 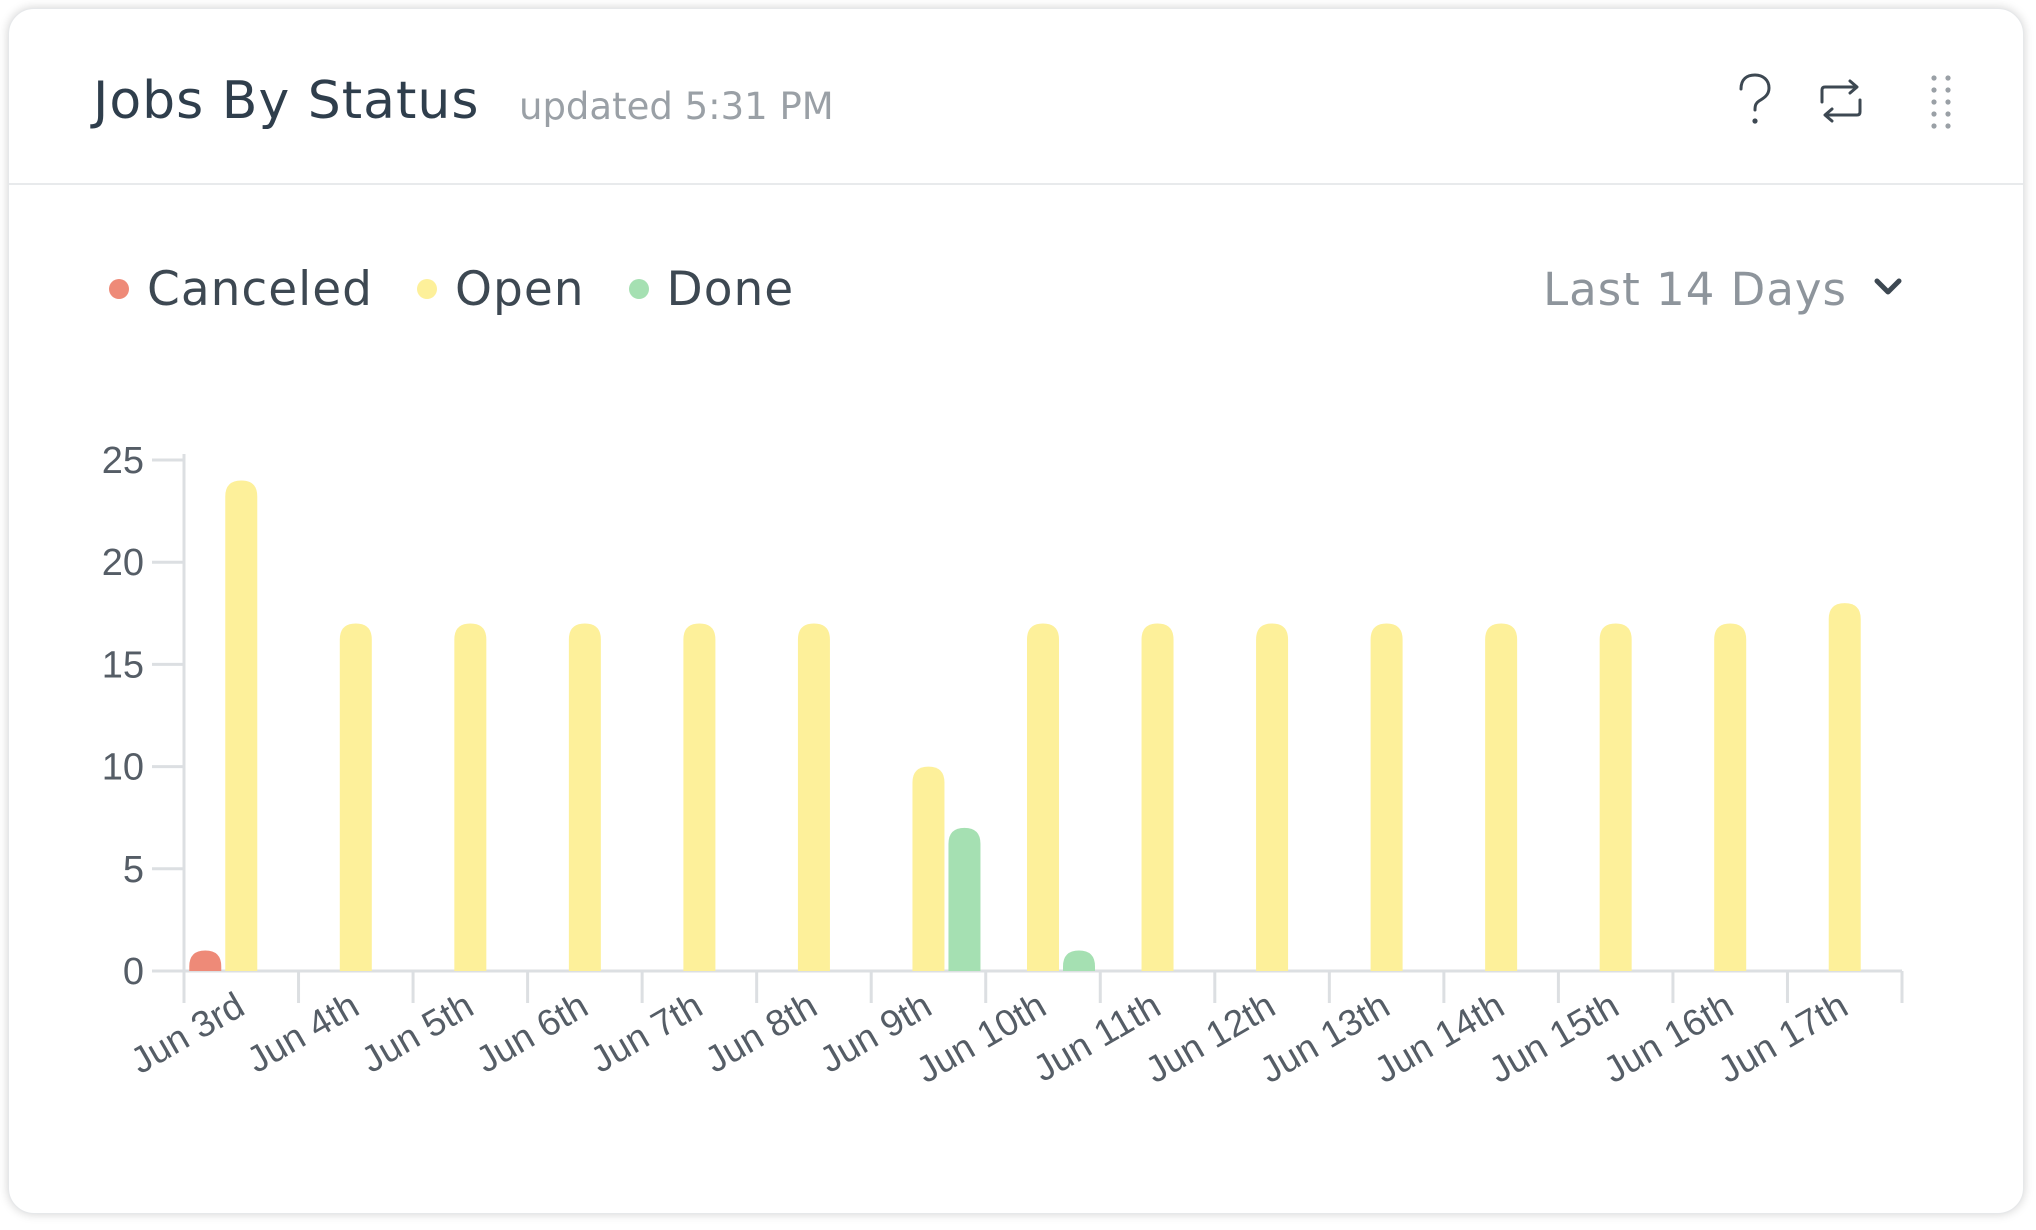 I want to click on x-tick-label-0: Jun 3rd, so click(x=187, y=1032).